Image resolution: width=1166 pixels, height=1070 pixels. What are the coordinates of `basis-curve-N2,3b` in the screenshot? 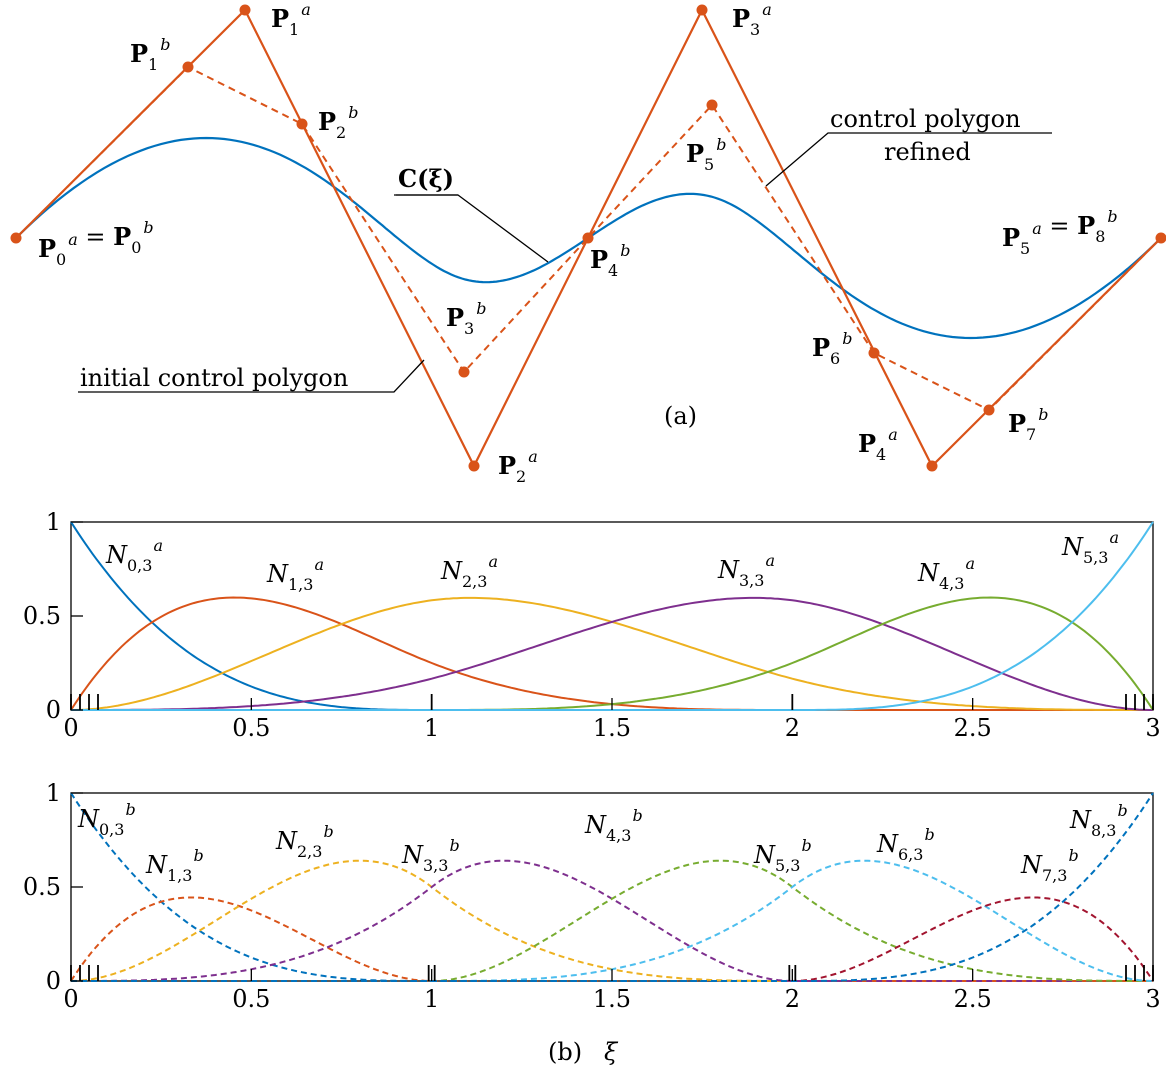 It's located at (611, 920).